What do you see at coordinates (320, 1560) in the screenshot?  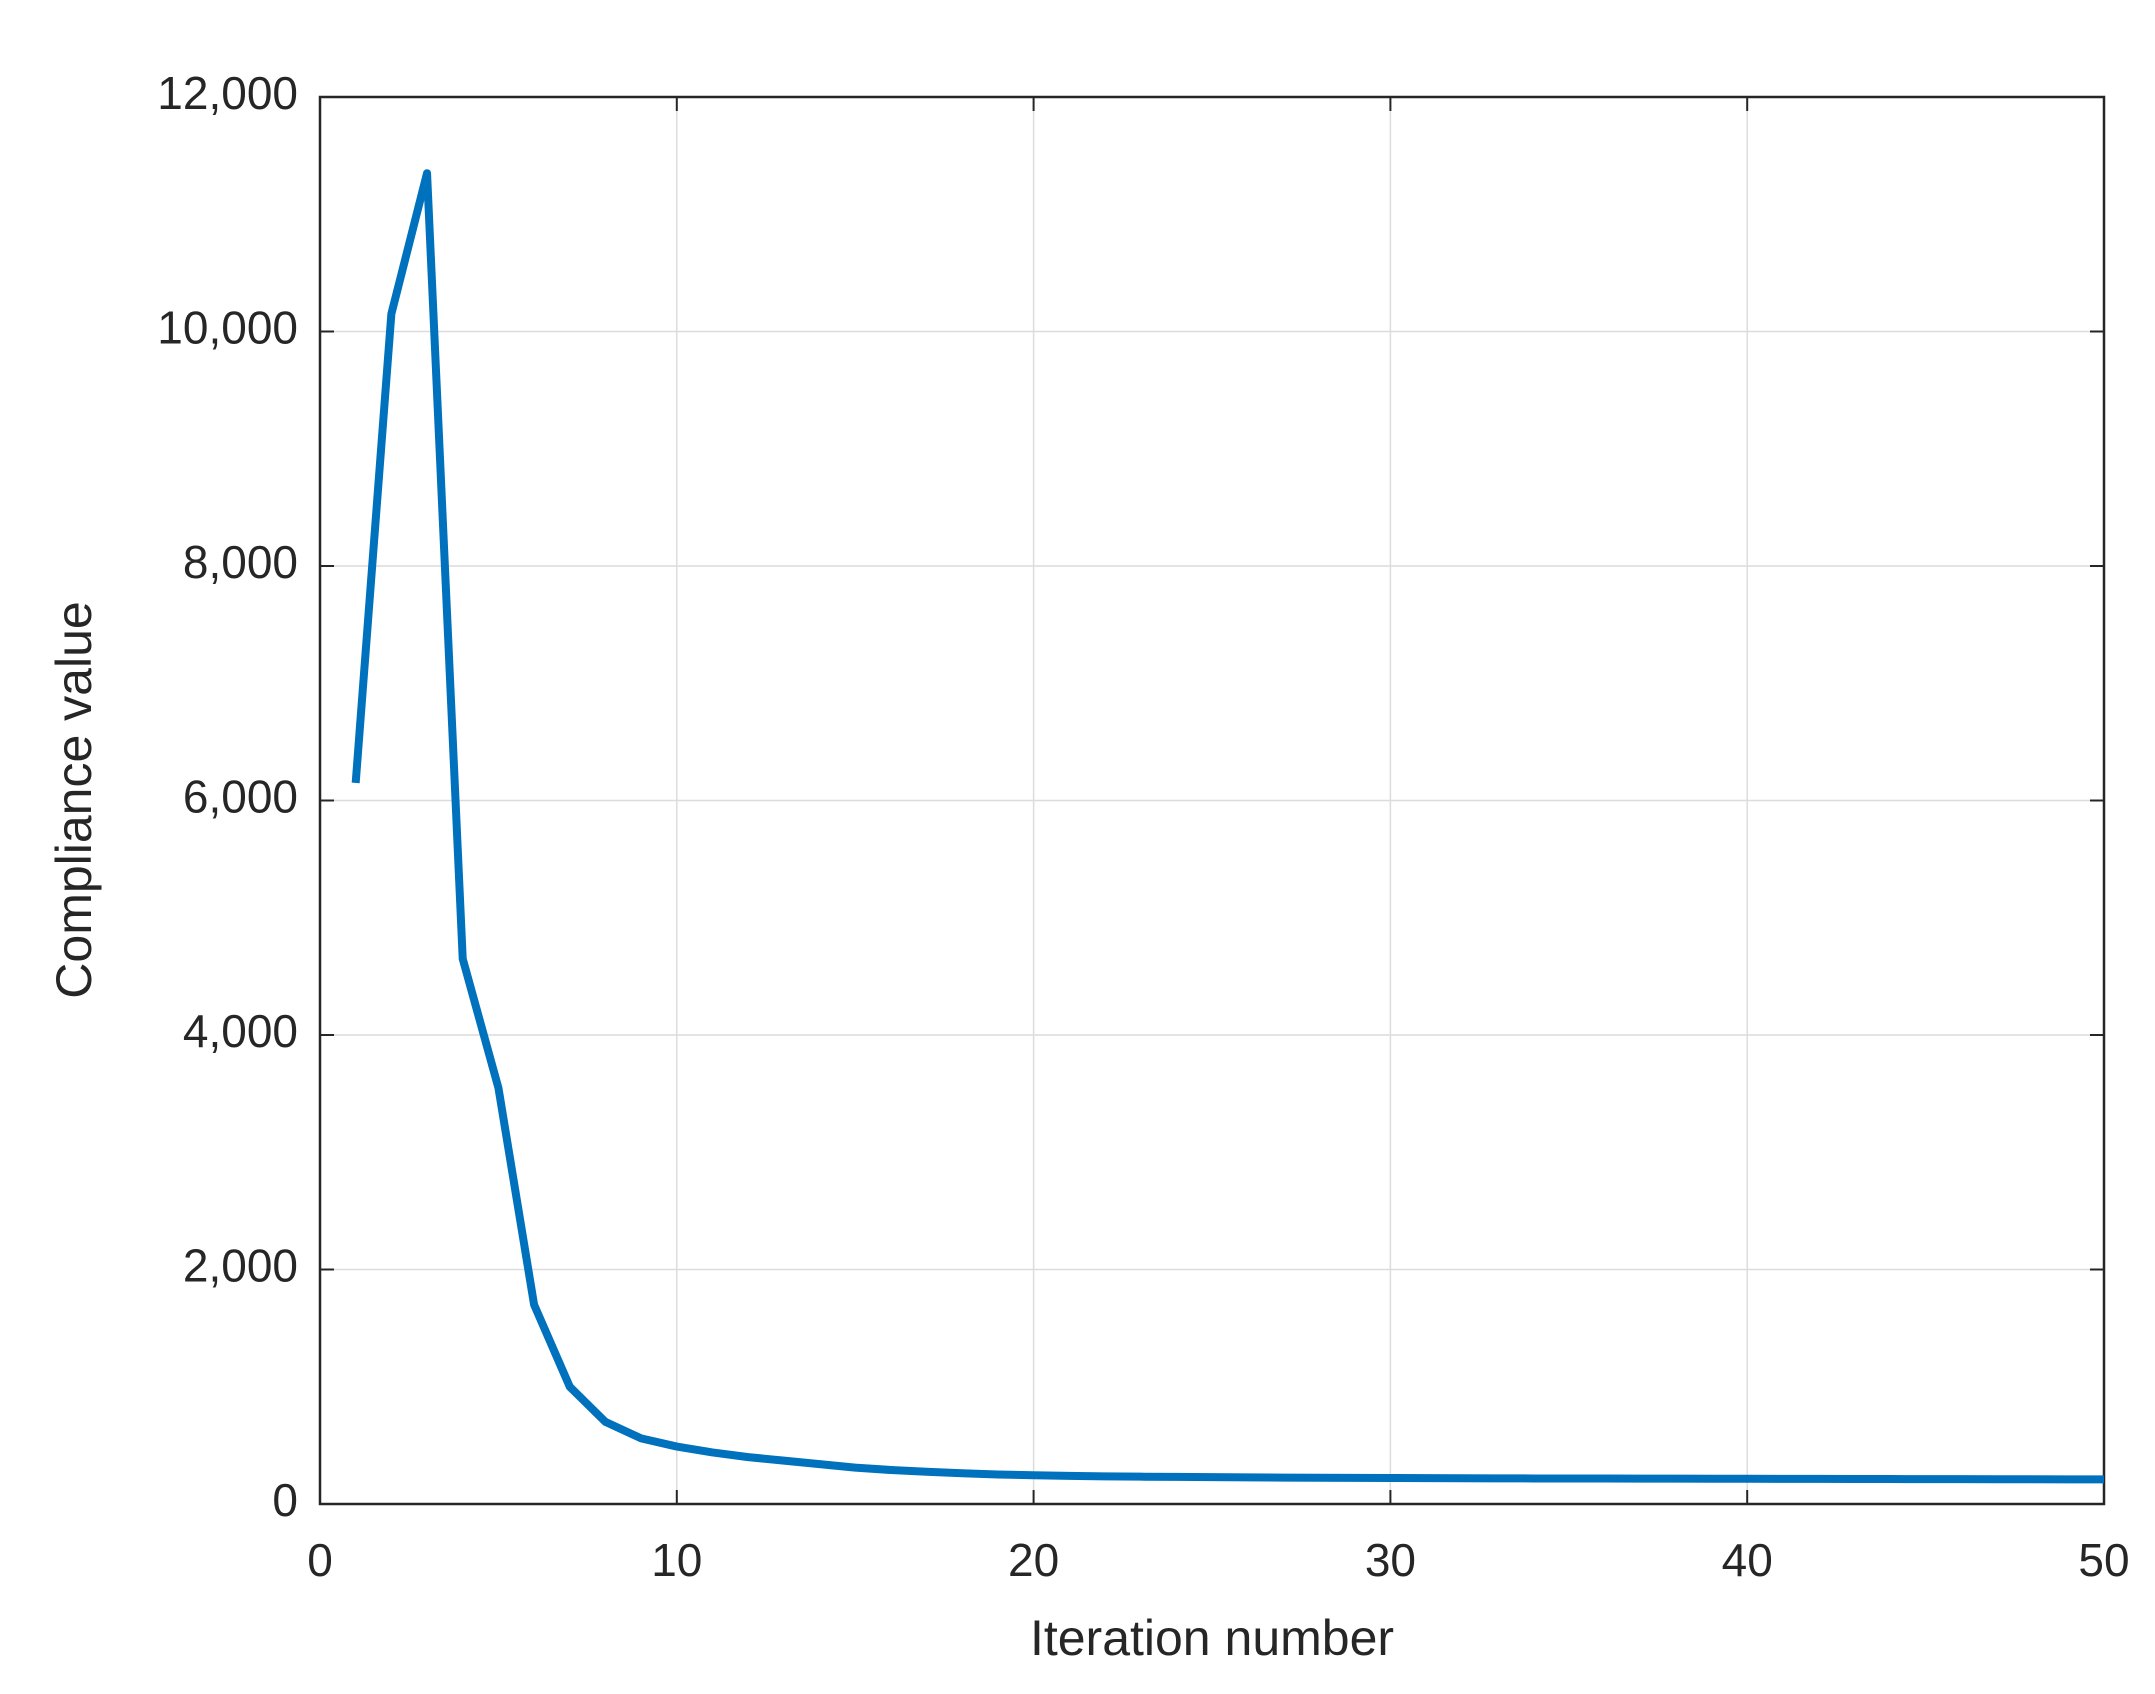 I see `x-tick-label: 0` at bounding box center [320, 1560].